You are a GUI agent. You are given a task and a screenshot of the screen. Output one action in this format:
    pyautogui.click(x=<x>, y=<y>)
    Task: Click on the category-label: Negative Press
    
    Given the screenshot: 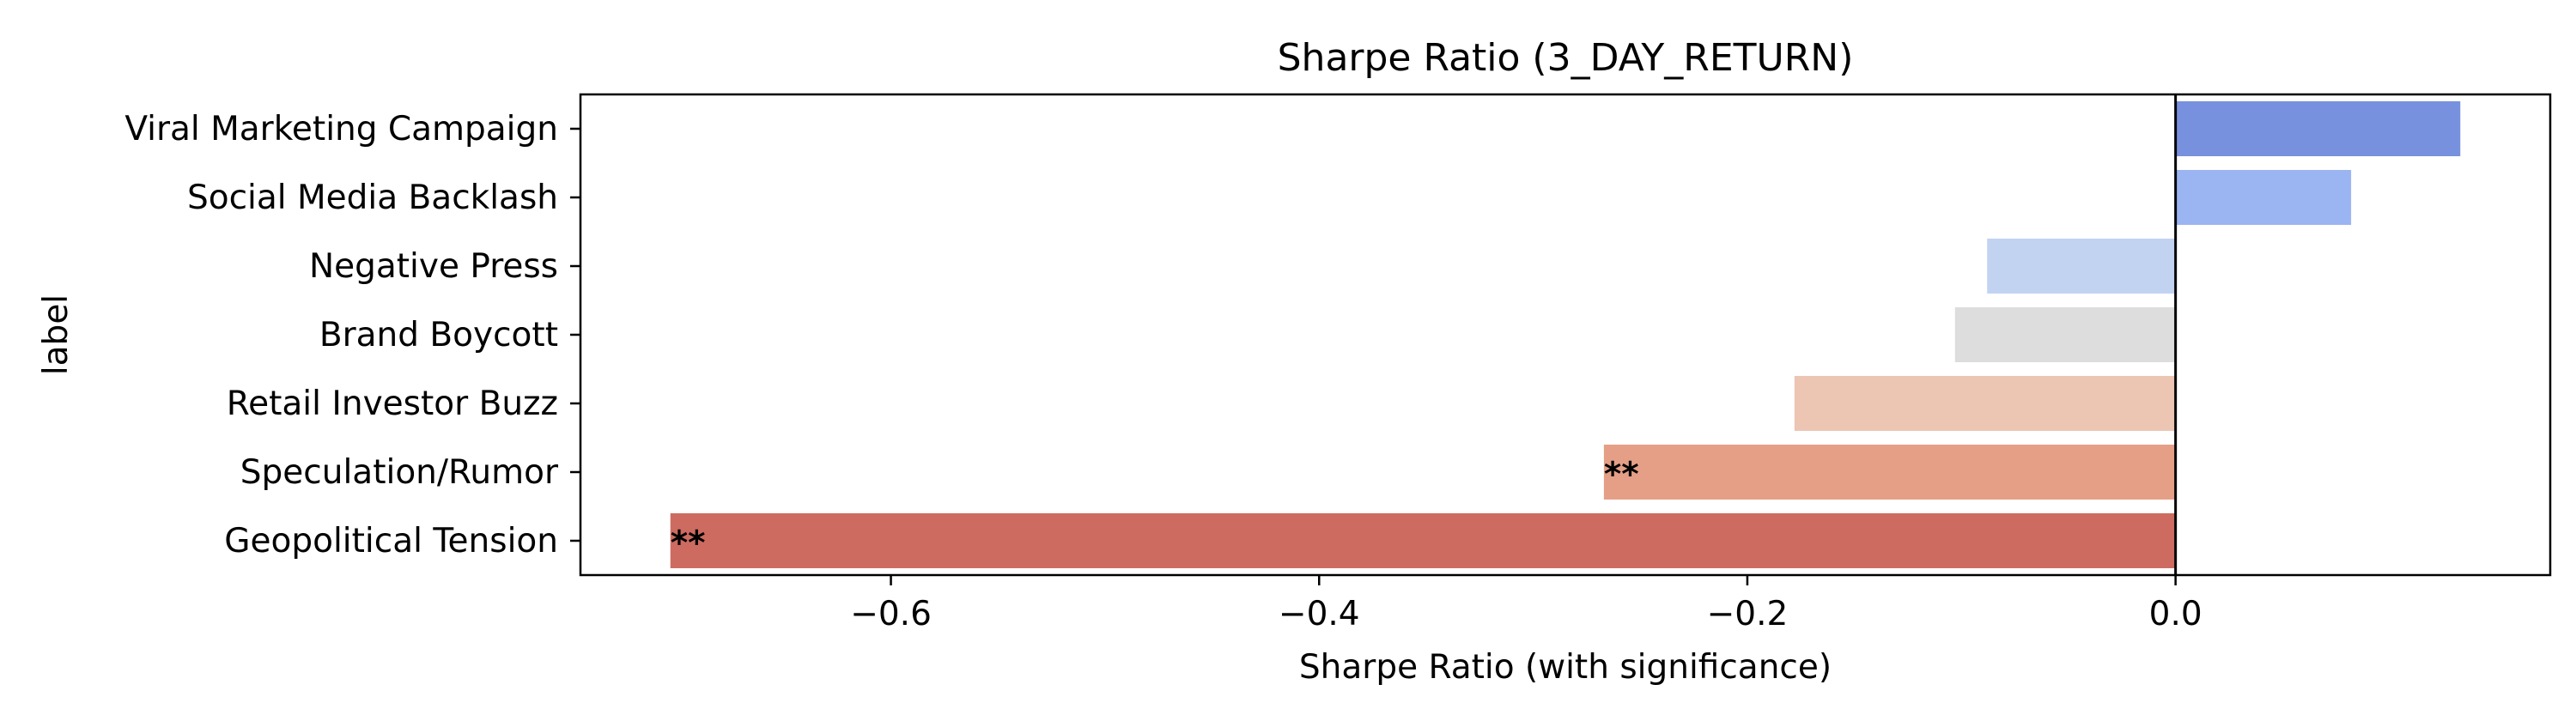 What is the action you would take?
    pyautogui.click(x=433, y=266)
    